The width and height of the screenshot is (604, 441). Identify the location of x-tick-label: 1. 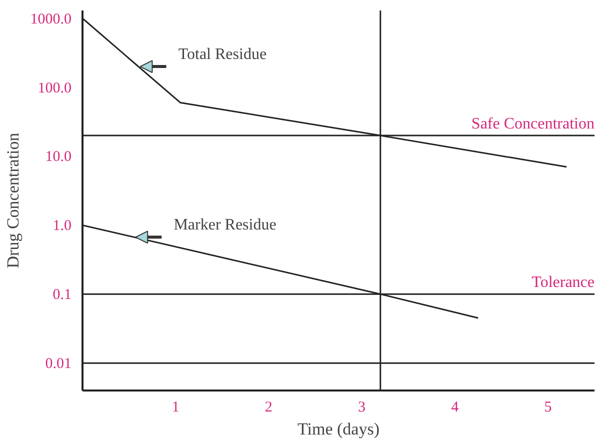
(176, 408).